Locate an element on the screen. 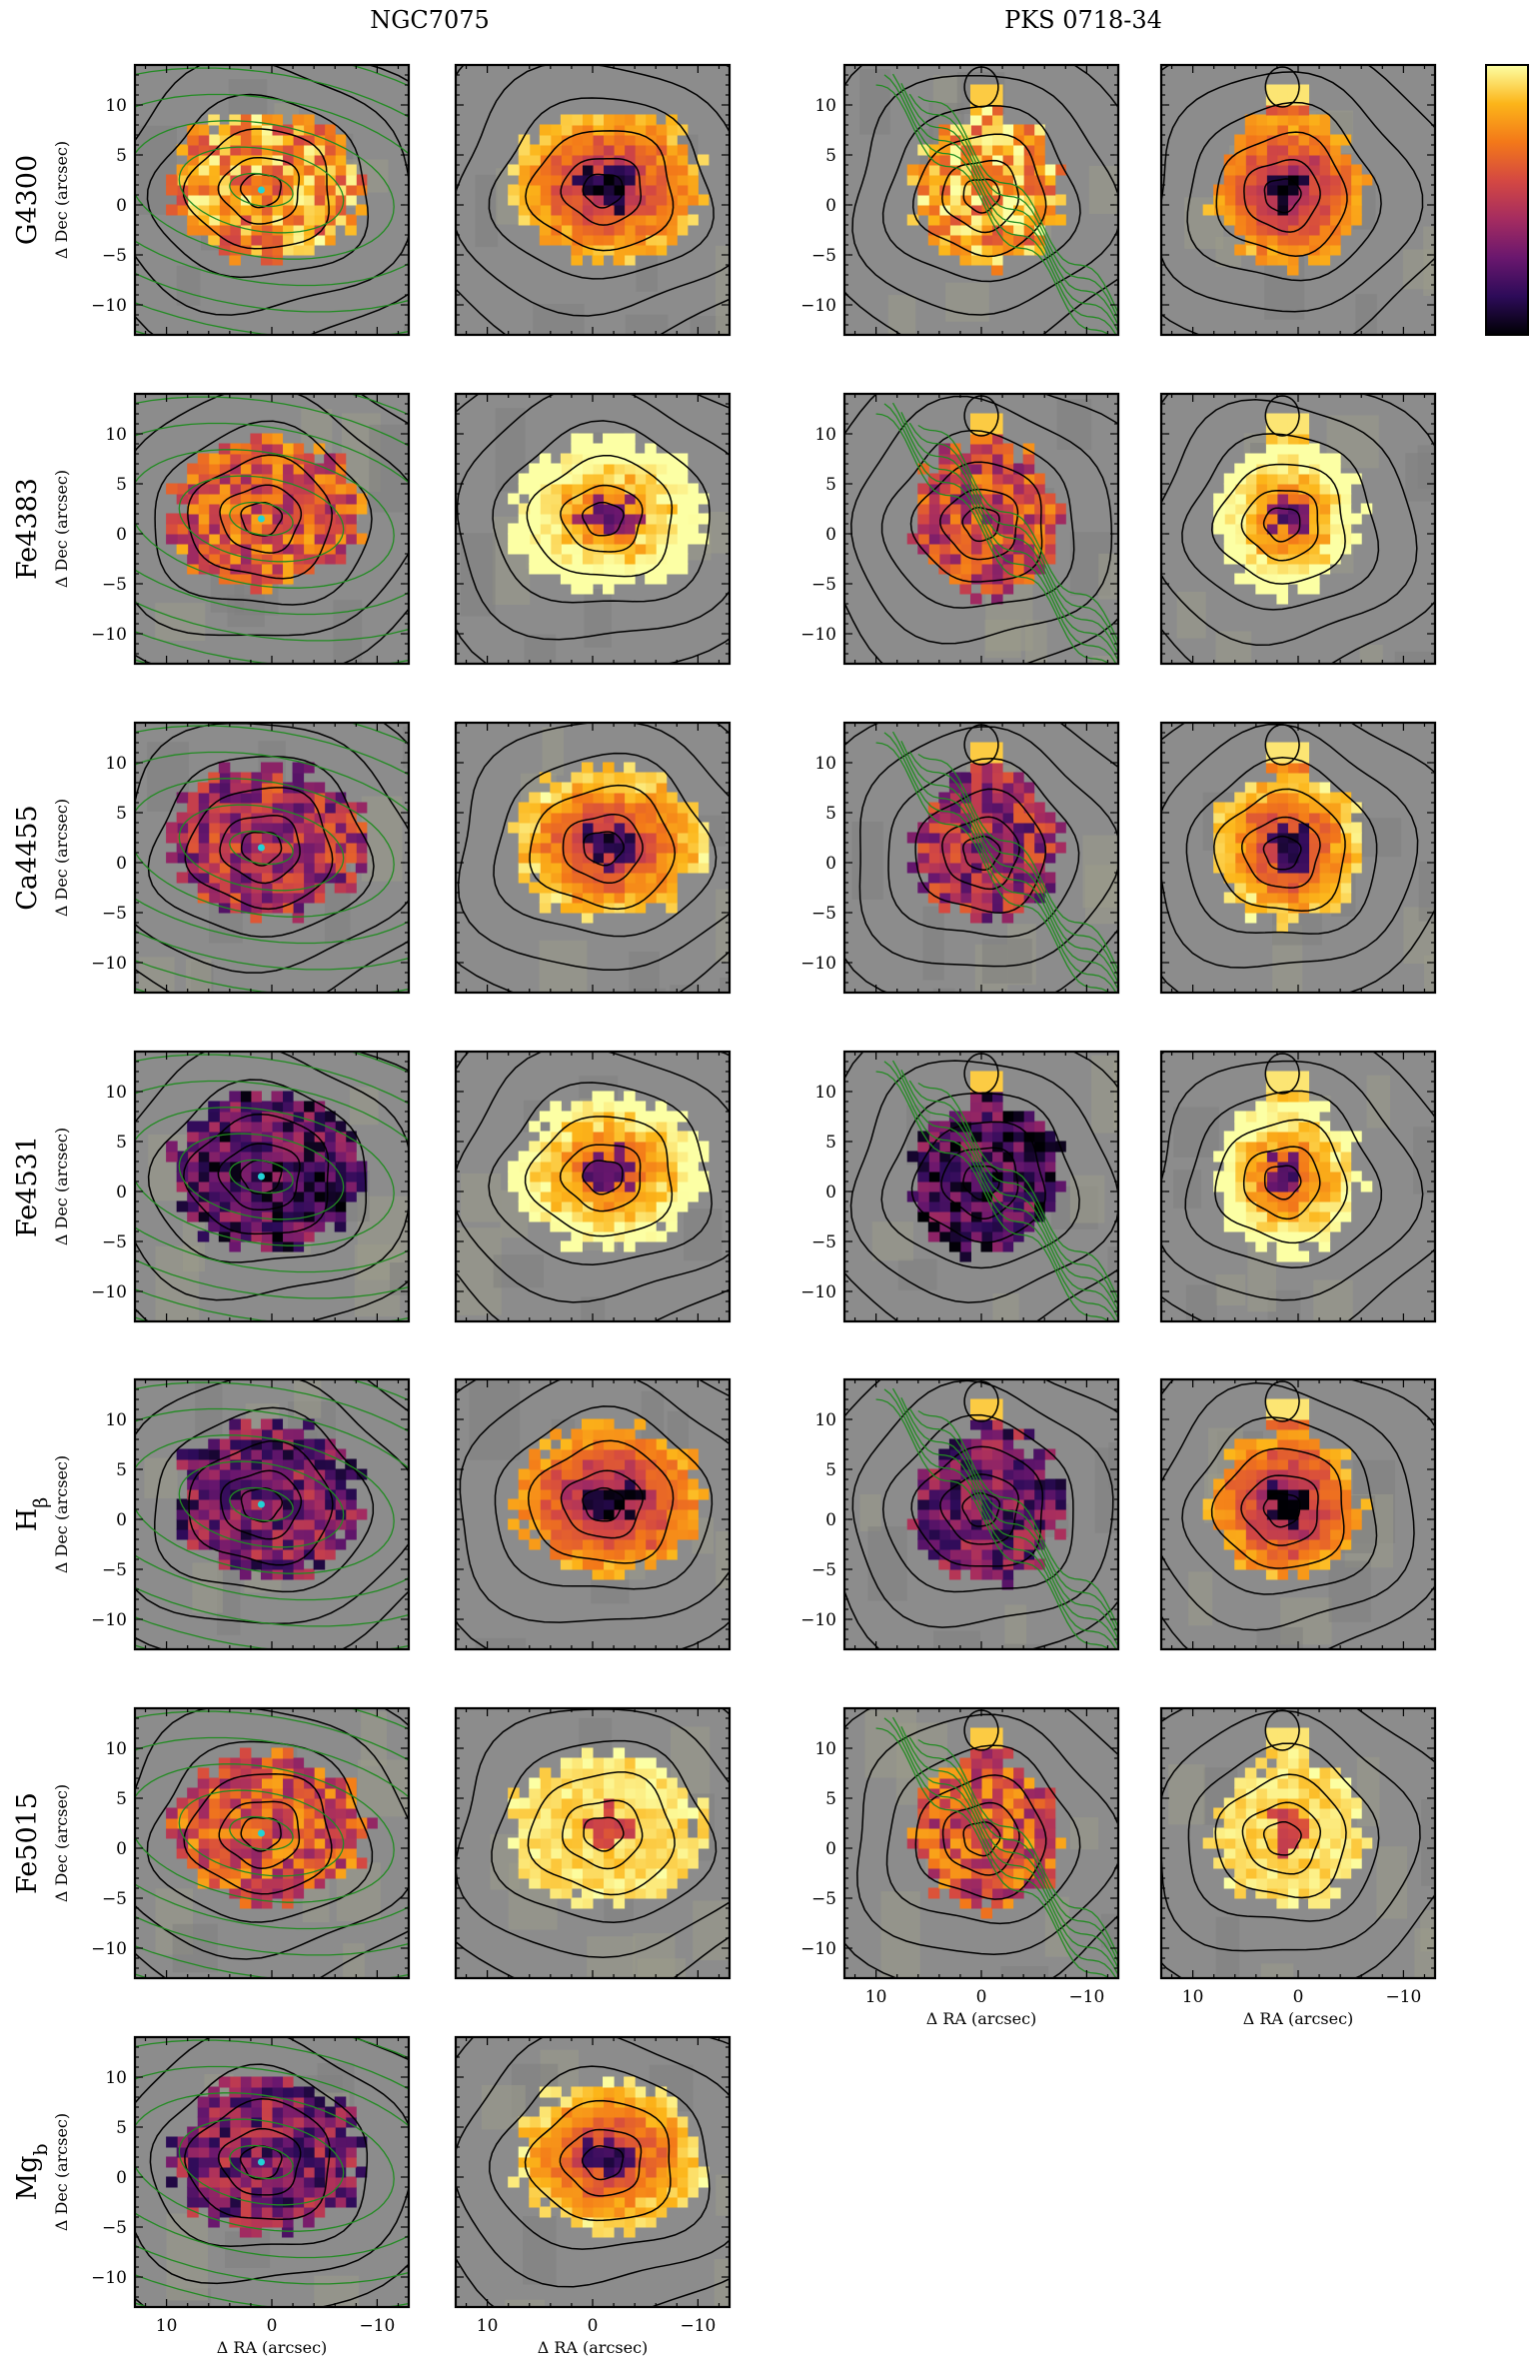 This screenshot has width=1540, height=2380. panel-ngc7075-fe4531-index: 10 5 0 −5 −10 Δ Dec (arcsec) is located at coordinates (231, 1186).